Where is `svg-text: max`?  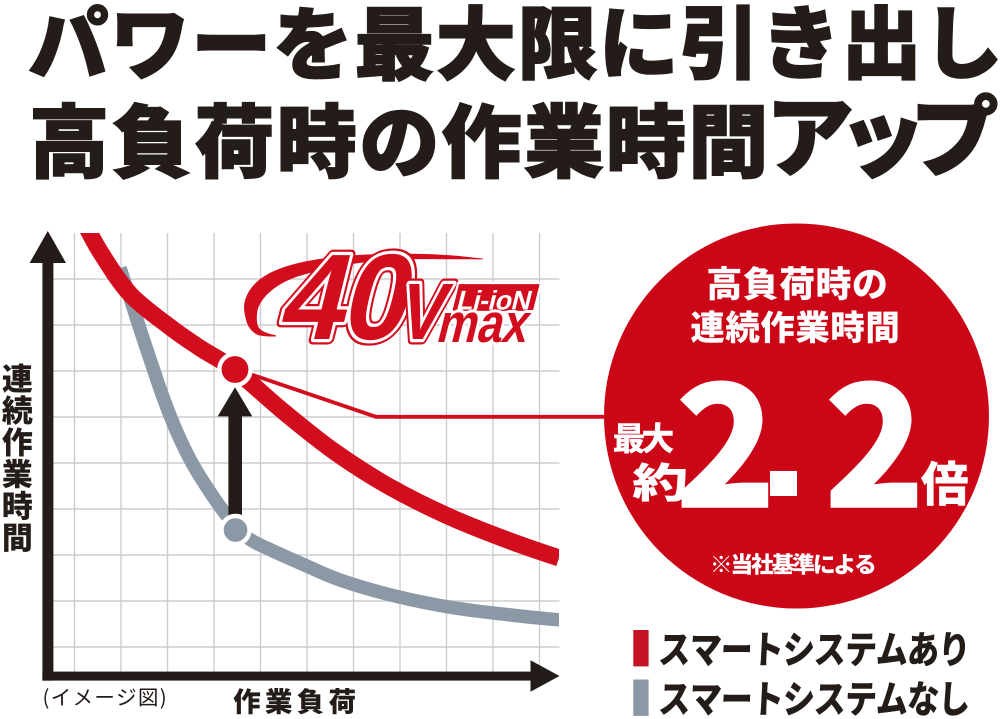 svg-text: max is located at coordinates (485, 323).